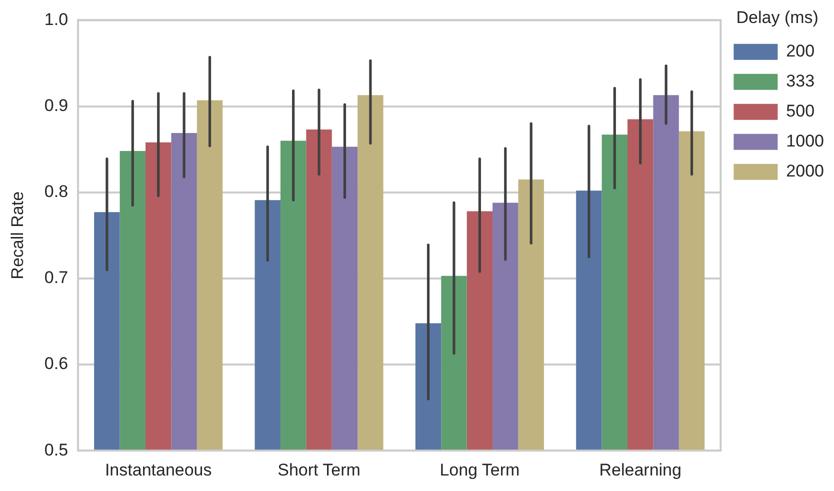 The width and height of the screenshot is (834, 491). I want to click on legend-label: 500, so click(800, 111).